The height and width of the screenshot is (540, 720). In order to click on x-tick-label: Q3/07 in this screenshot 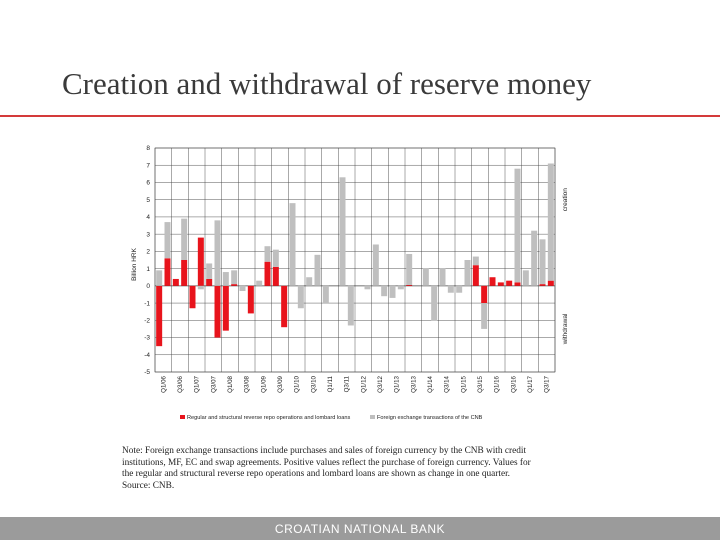, I will do `click(213, 383)`.